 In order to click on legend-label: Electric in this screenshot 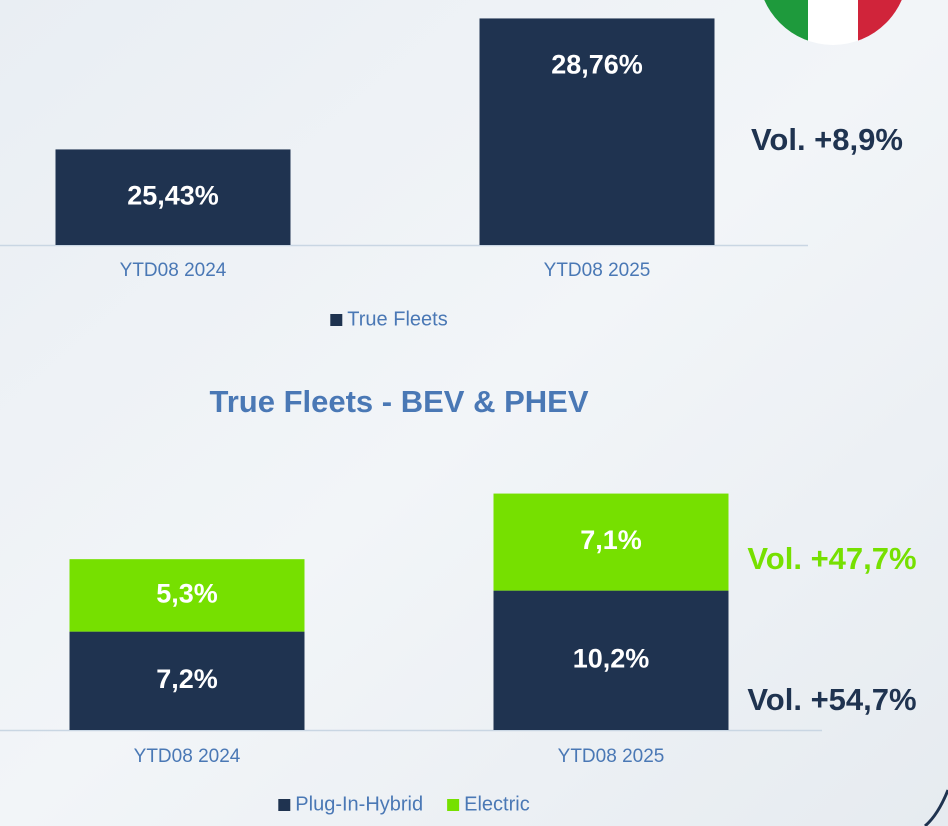, I will do `click(497, 804)`.